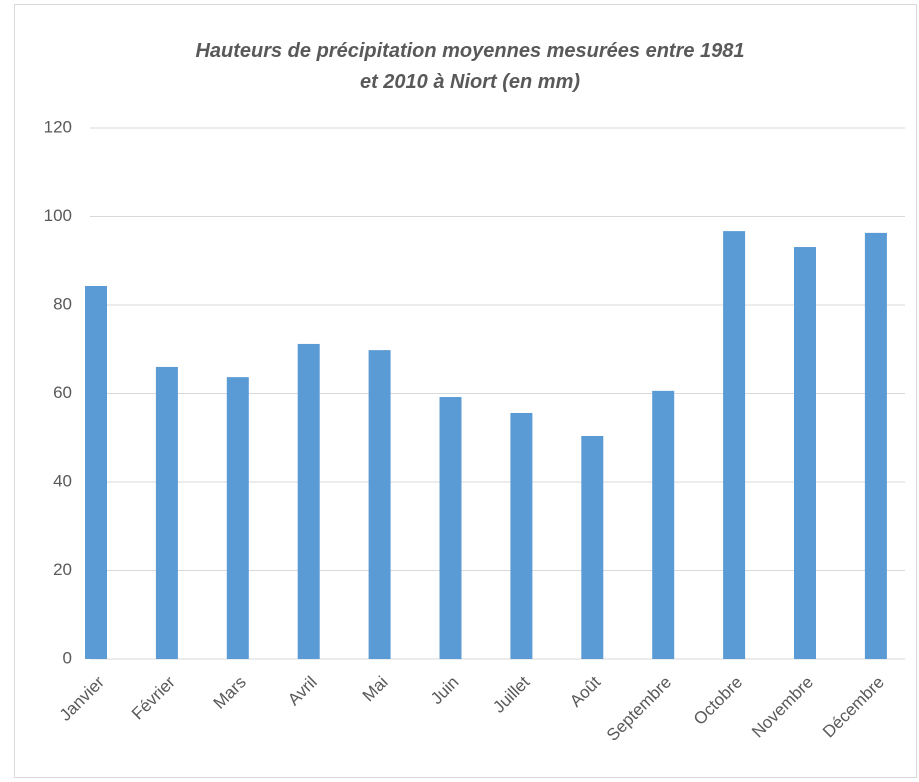  Describe the element at coordinates (62, 392) in the screenshot. I see `y-tick-label: 60` at that location.